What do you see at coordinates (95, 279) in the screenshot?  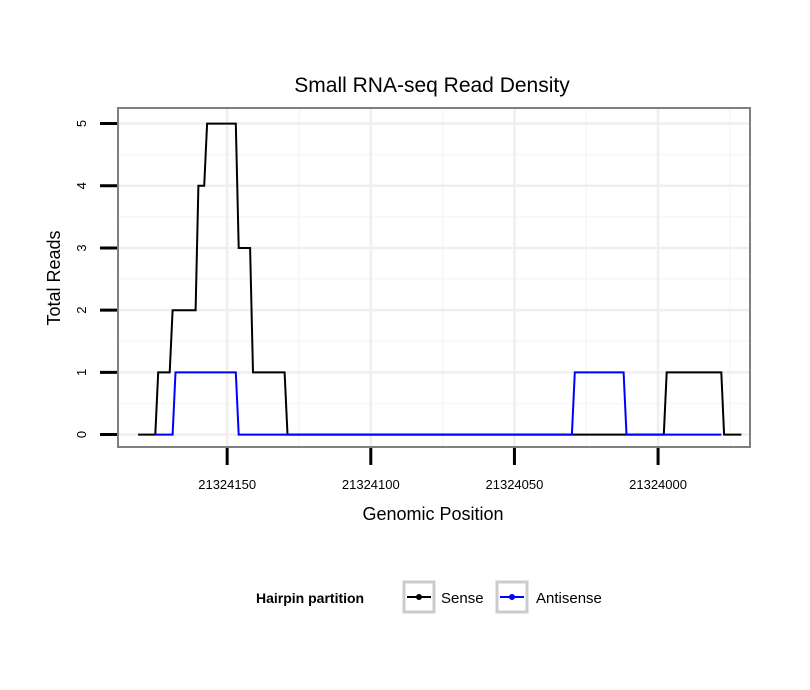 I see `y-axis: 0 1 2 3 4 5` at bounding box center [95, 279].